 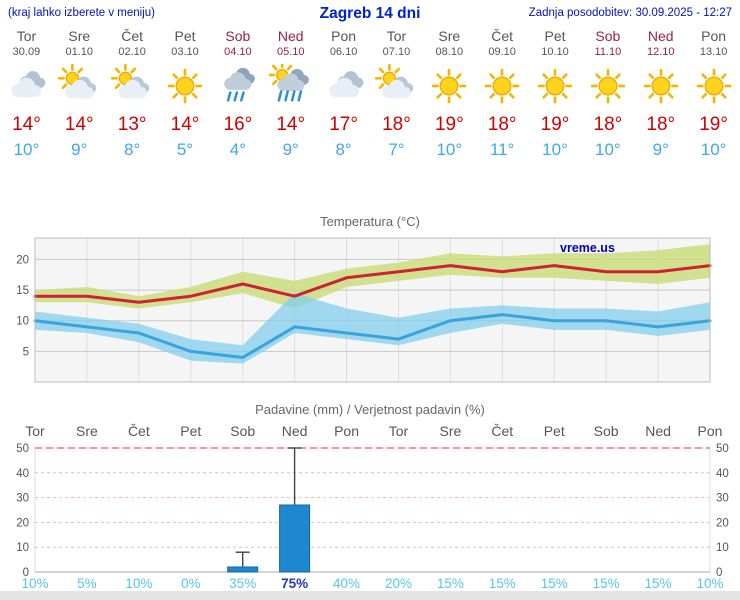 I want to click on y-tick-label-left: 0, so click(x=26, y=571).